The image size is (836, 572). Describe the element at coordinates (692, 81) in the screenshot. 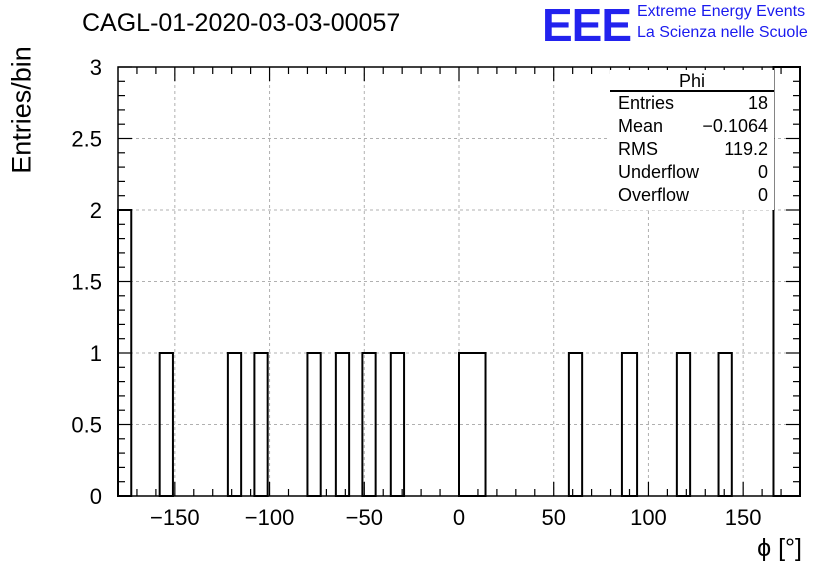

I see `stats-title: Phi` at that location.